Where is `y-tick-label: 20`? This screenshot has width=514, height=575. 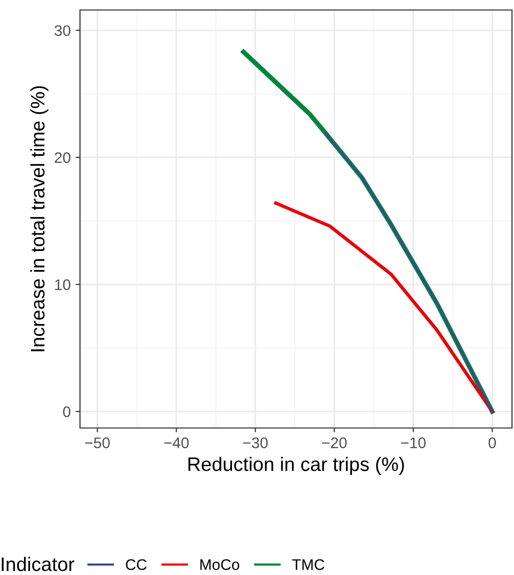 y-tick-label: 20 is located at coordinates (62, 158).